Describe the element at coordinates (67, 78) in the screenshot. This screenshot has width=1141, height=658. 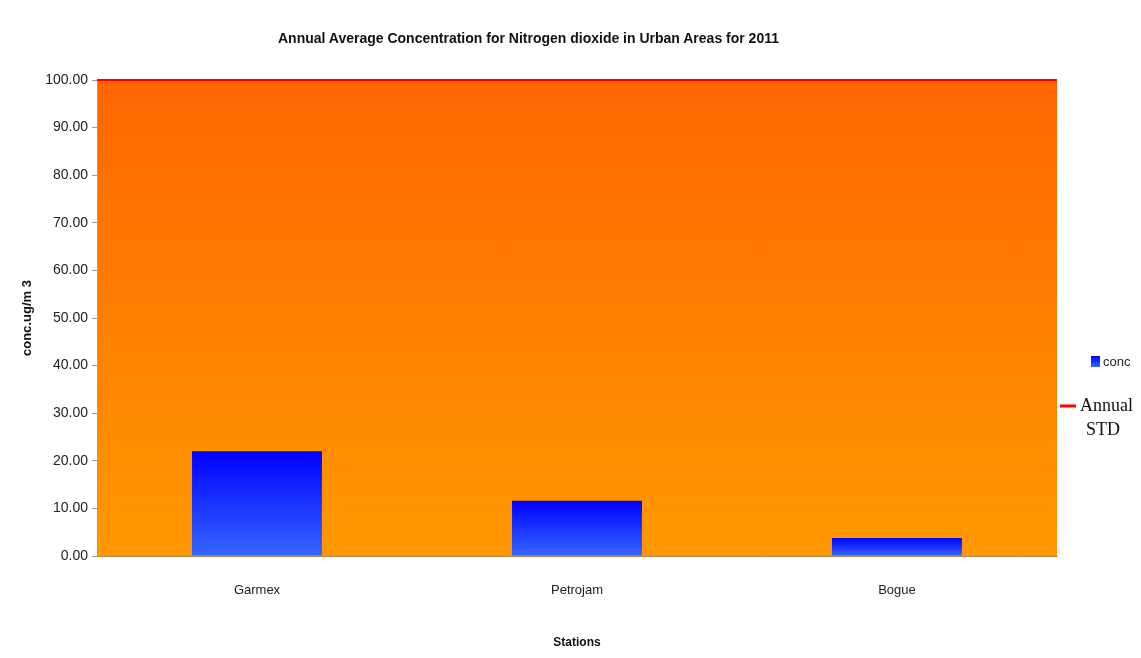
I see `y-tick-label: 100.00` at that location.